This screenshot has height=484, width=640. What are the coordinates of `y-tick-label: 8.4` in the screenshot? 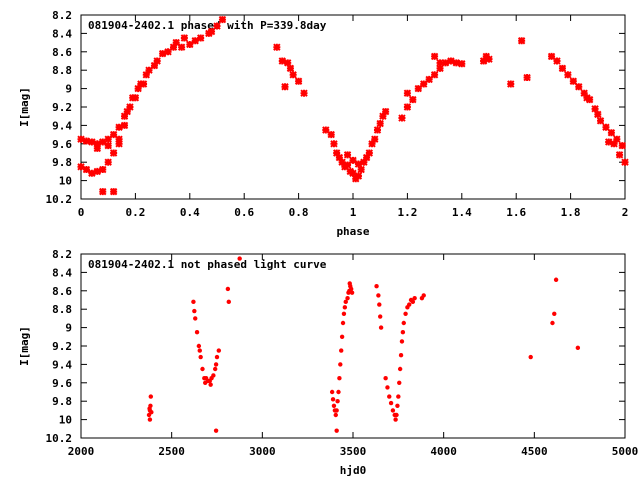 It's located at (62, 272).